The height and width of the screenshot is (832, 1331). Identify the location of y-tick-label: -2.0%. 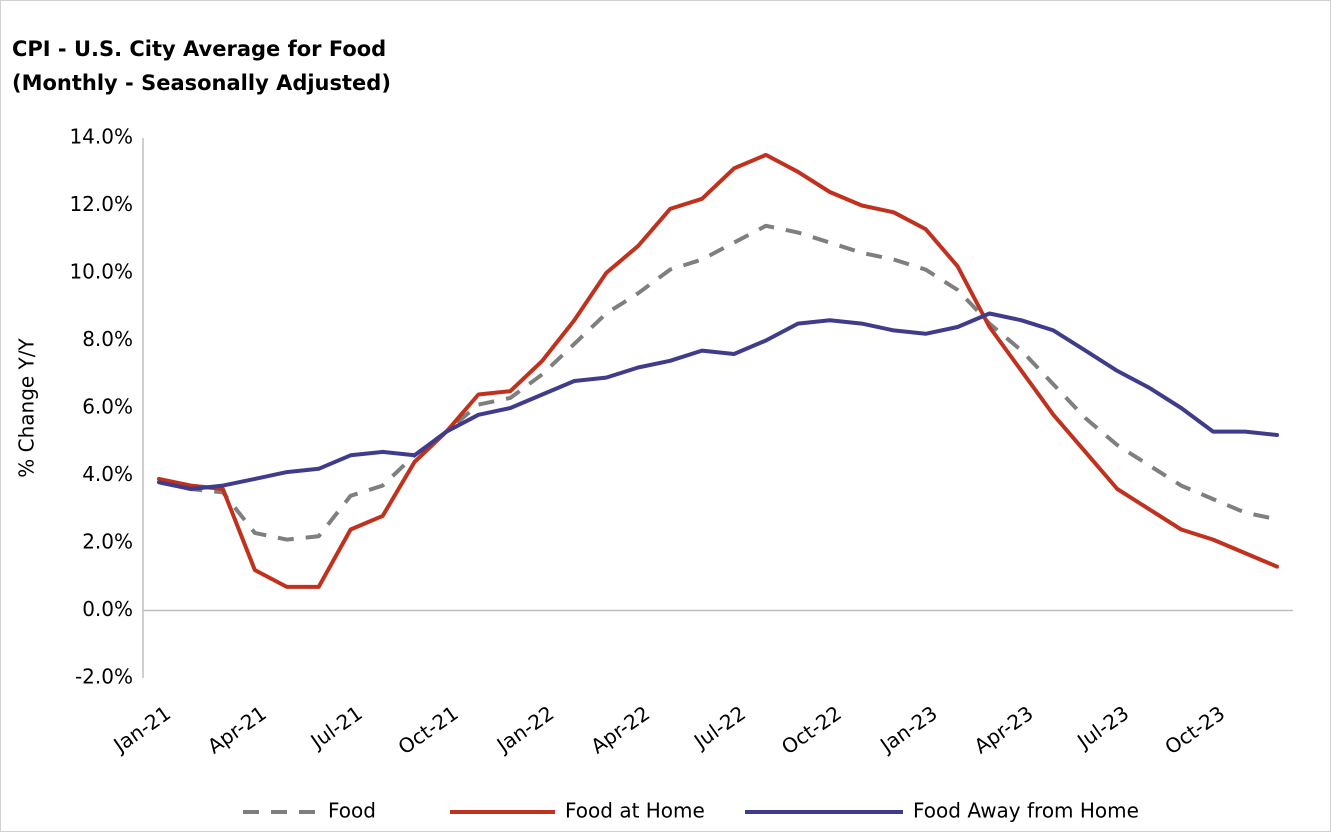
(104, 677).